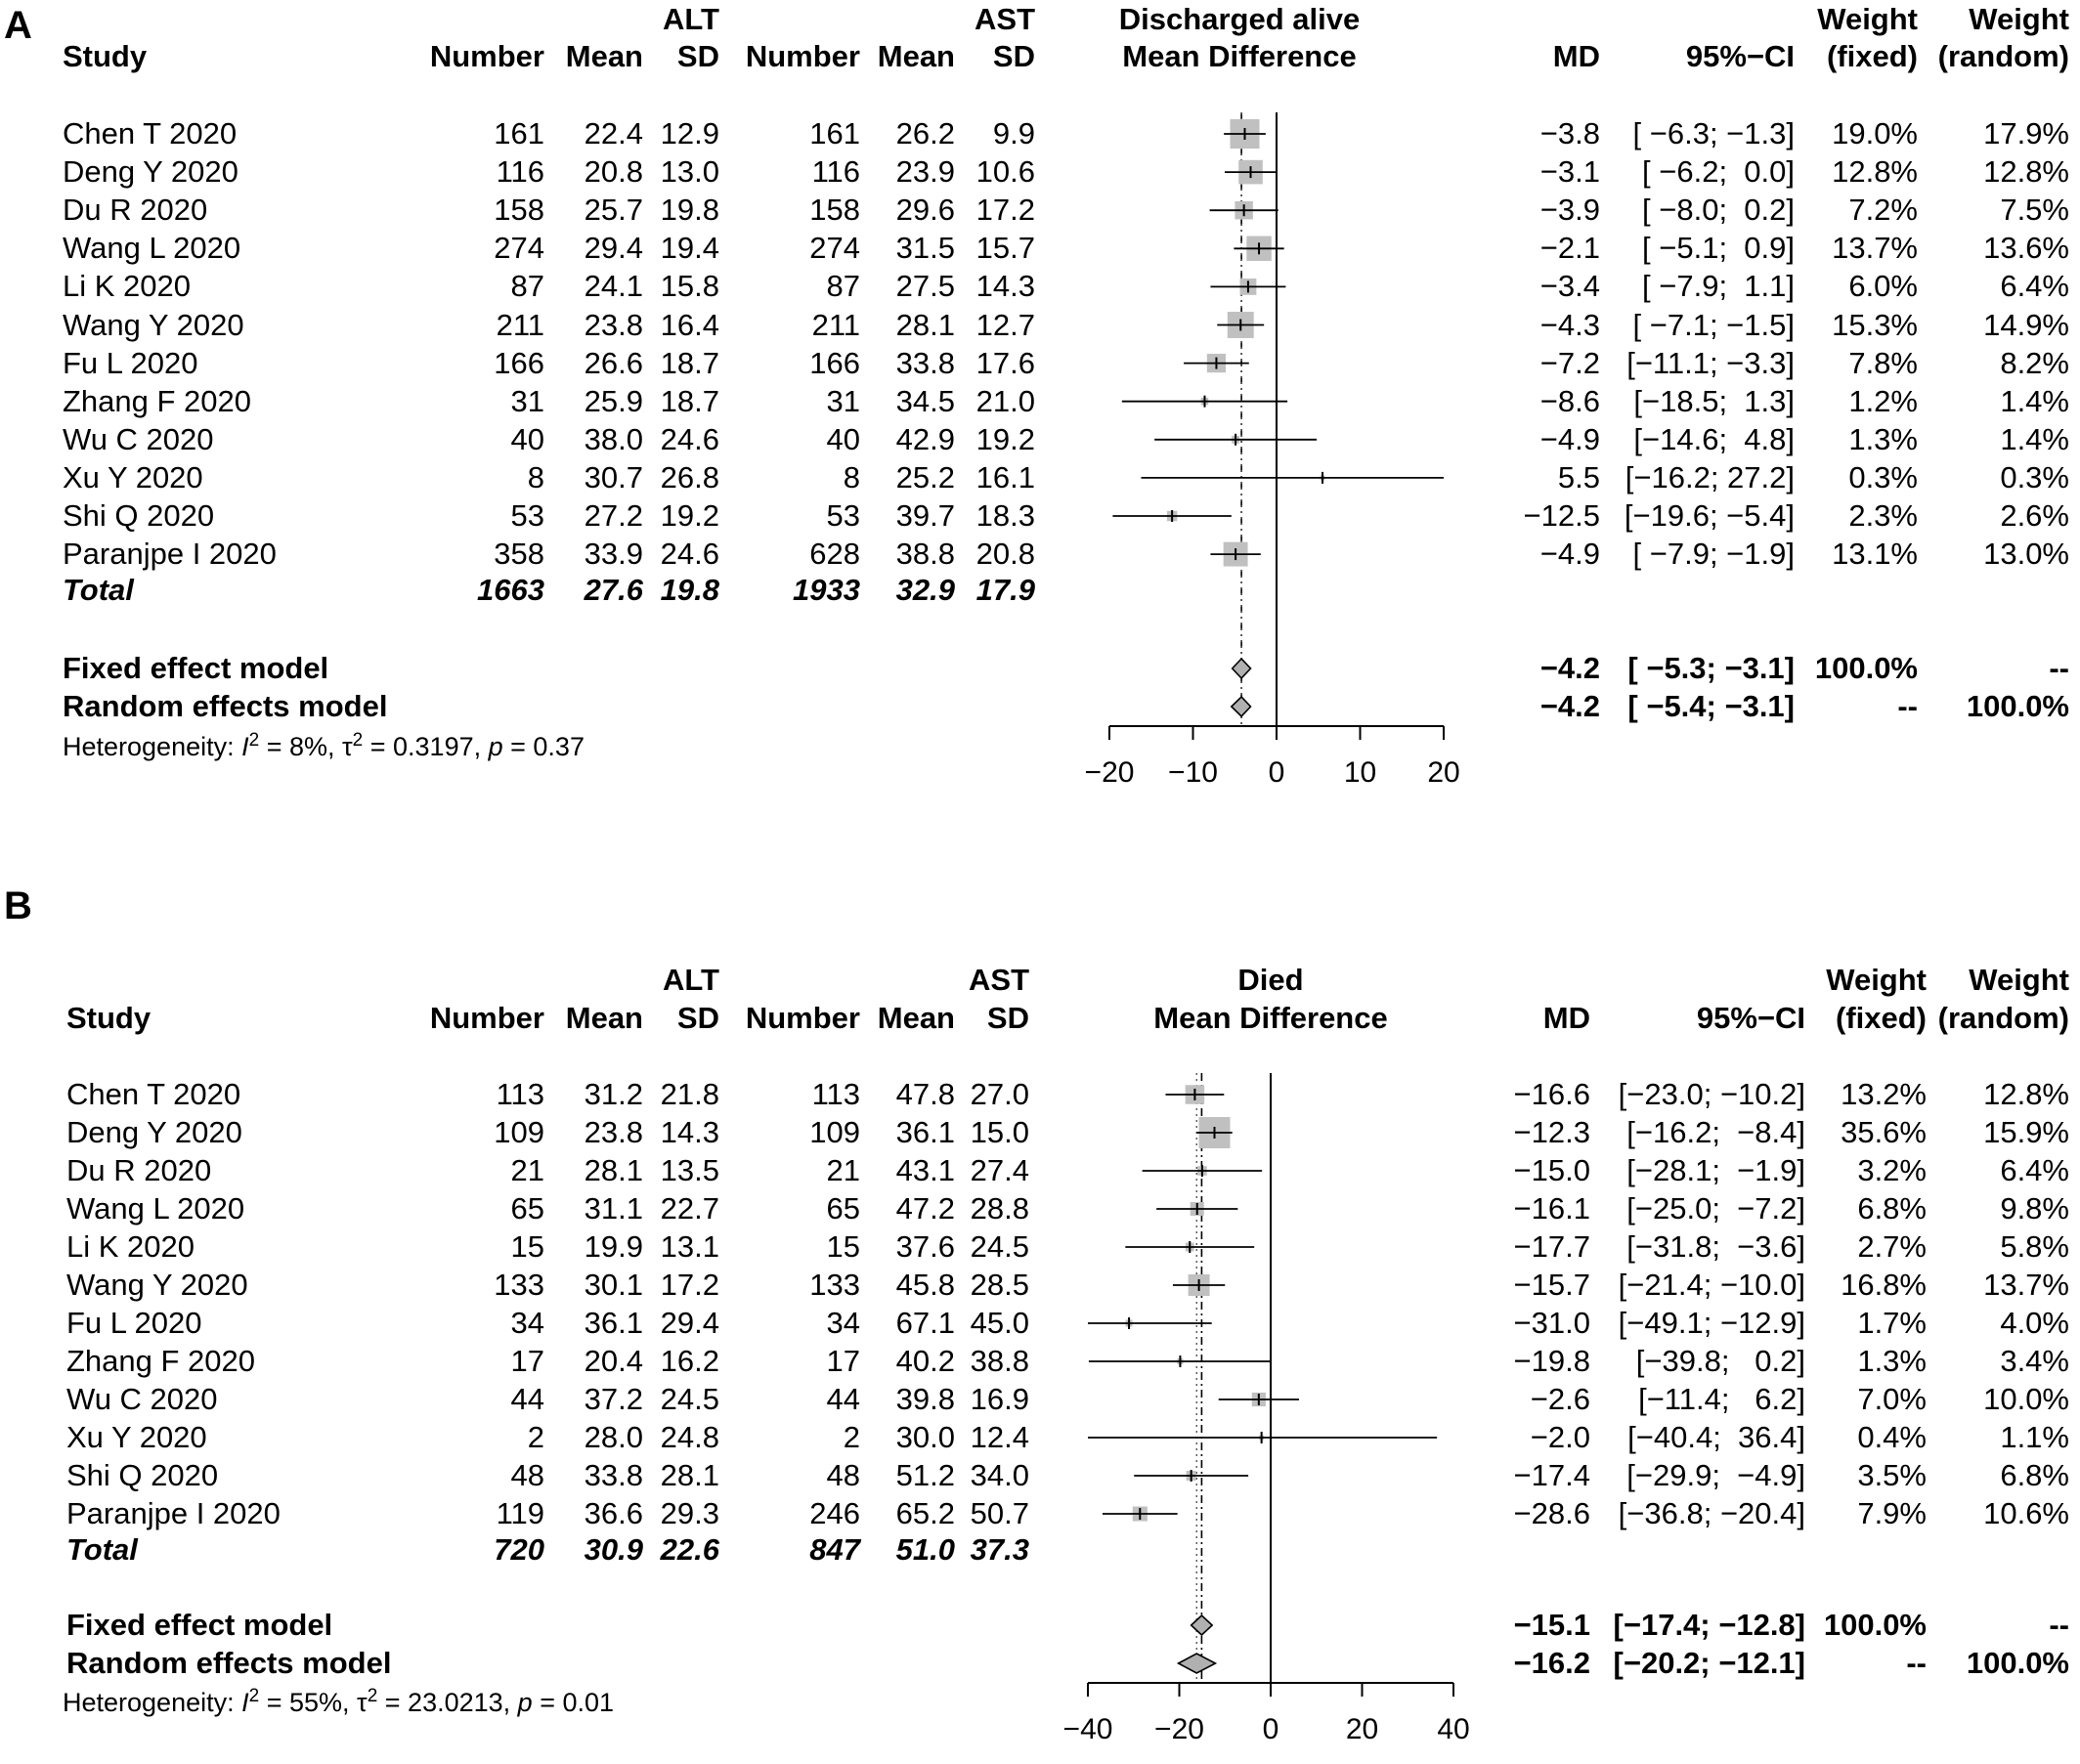 The height and width of the screenshot is (1764, 2080). Describe the element at coordinates (689, 1208) in the screenshot. I see `alt-sd: 22.7` at that location.